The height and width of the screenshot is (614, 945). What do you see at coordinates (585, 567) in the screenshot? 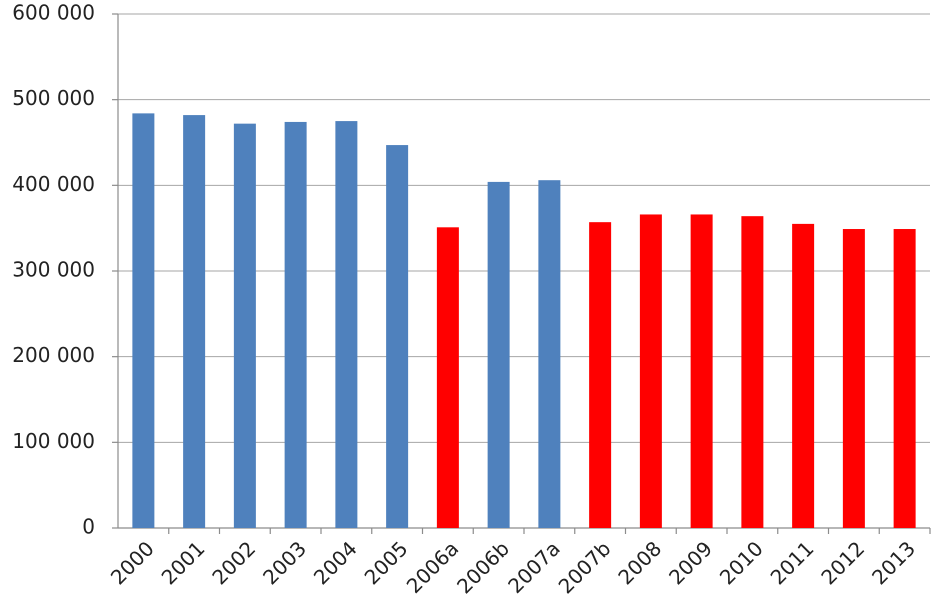
I see `x-tick-label: 2007b` at bounding box center [585, 567].